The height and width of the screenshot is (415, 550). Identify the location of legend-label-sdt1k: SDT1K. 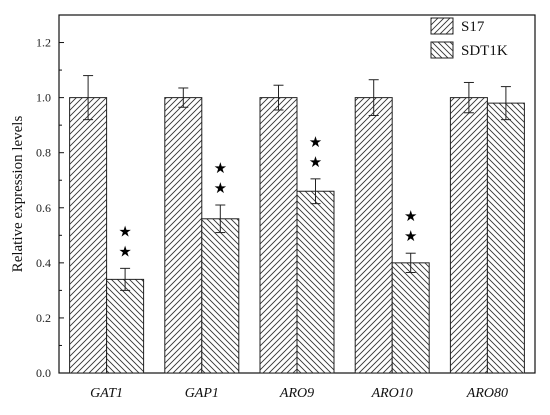
(484, 51).